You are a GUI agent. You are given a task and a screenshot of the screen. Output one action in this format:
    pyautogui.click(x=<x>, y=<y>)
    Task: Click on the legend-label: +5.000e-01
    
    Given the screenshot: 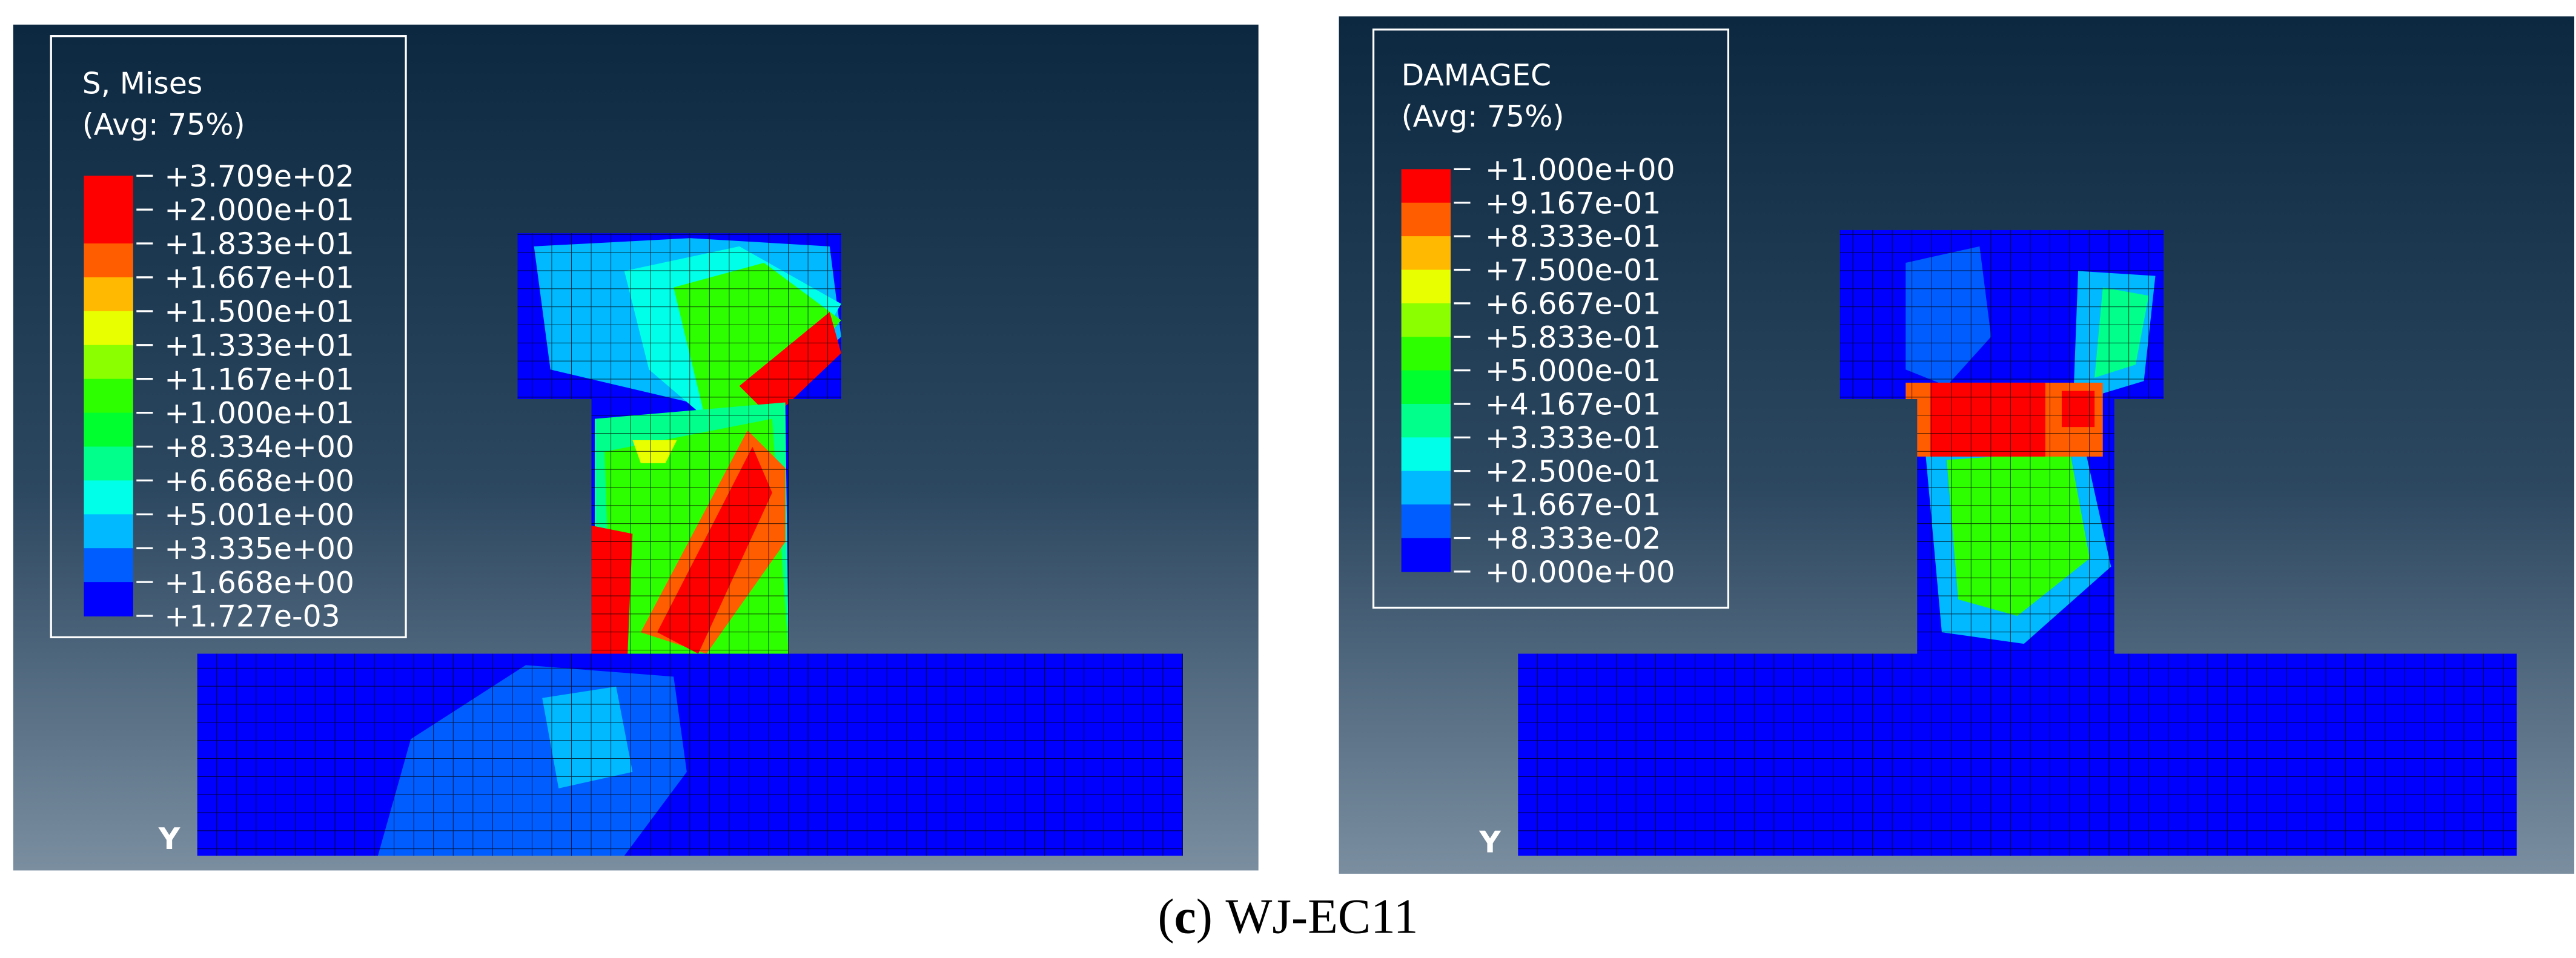 What is the action you would take?
    pyautogui.click(x=1573, y=371)
    